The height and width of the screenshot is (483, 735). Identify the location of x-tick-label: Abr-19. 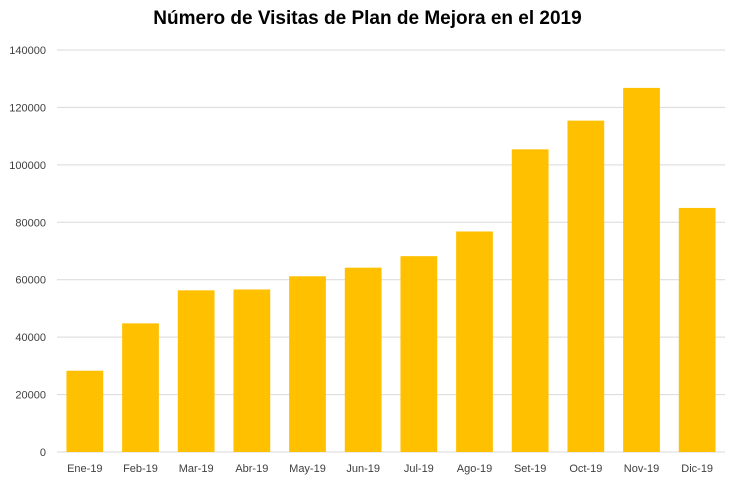
(251, 469).